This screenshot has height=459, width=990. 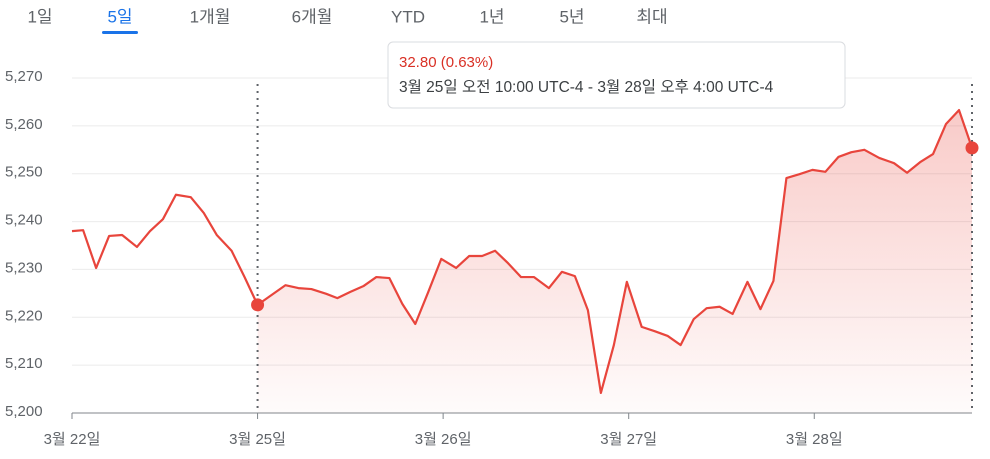 I want to click on tab-underline, so click(x=120, y=32).